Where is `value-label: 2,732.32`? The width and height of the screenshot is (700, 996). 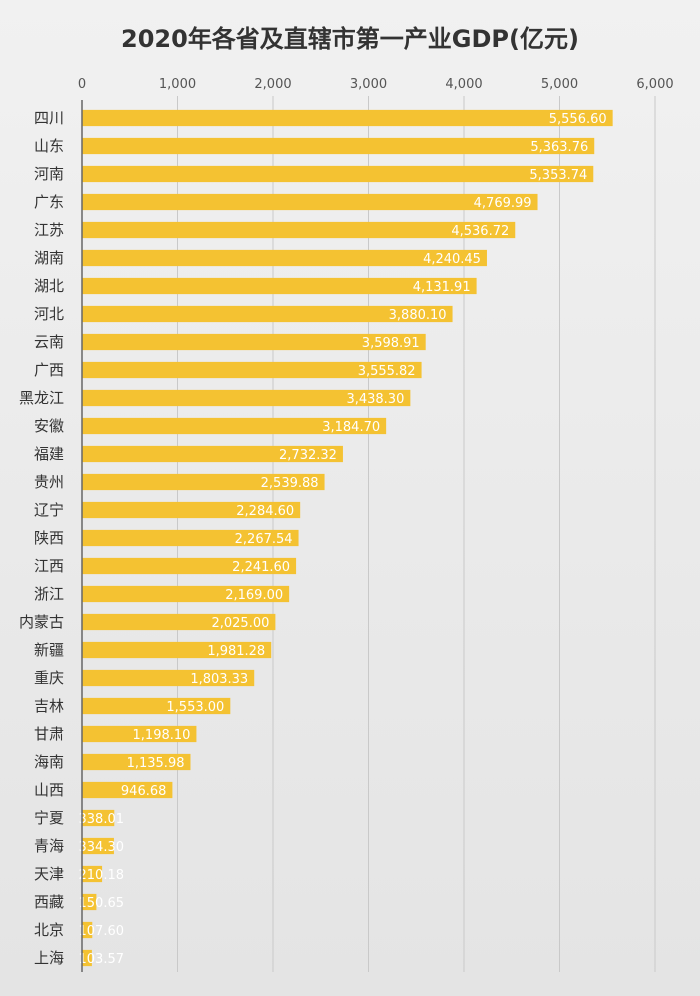 value-label: 2,732.32 is located at coordinates (308, 455).